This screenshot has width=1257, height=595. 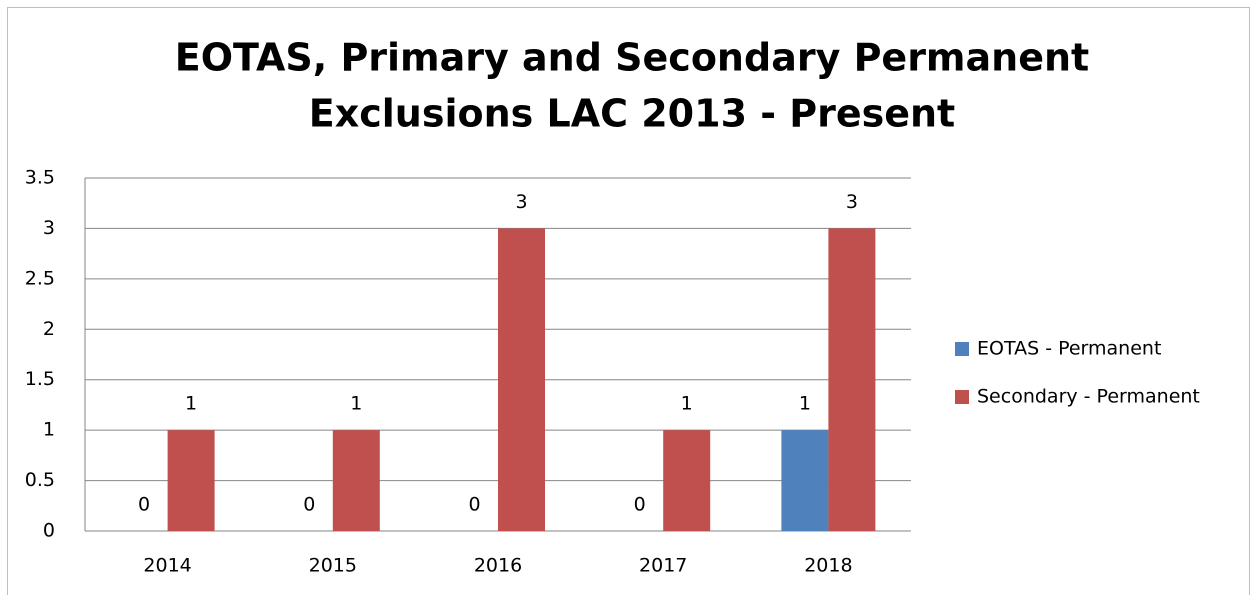 I want to click on y-tick-label: 2.5, so click(x=40, y=278).